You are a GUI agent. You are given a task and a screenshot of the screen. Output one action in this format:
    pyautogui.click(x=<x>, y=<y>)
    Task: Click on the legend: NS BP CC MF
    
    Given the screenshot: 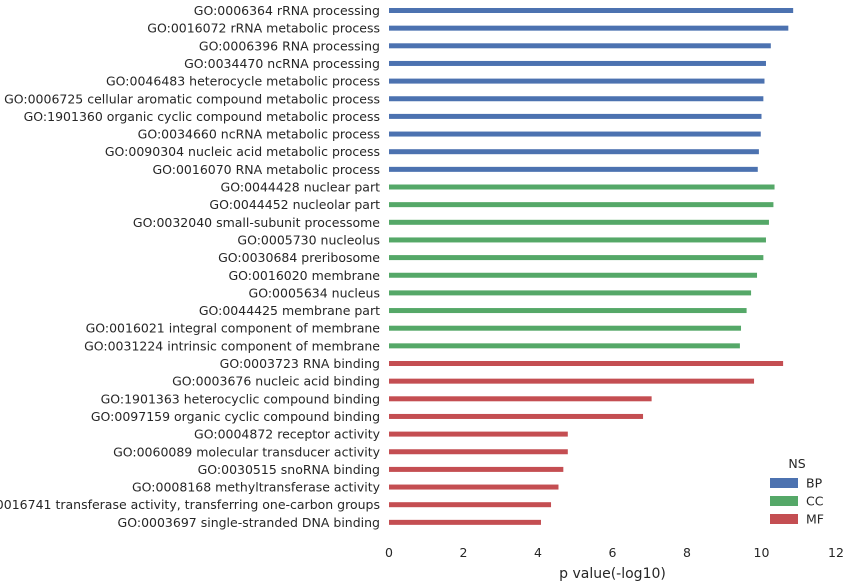 What is the action you would take?
    pyautogui.click(x=797, y=491)
    